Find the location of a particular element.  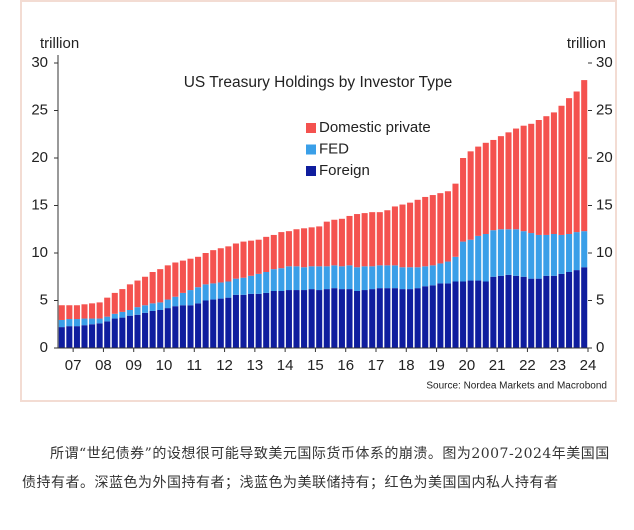

x-tick-label: 08 is located at coordinates (103, 365).